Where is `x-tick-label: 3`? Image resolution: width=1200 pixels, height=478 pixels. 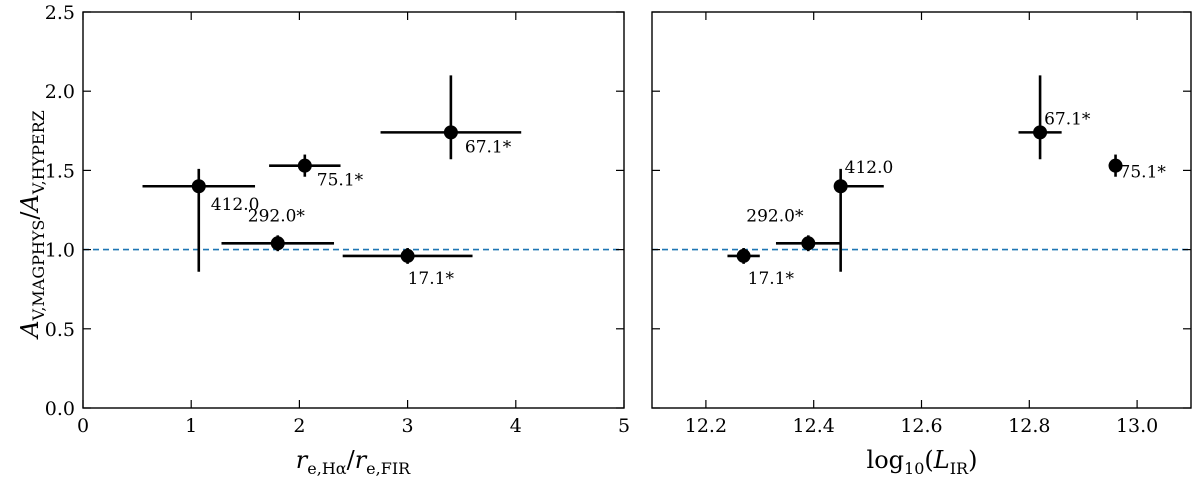
x-tick-label: 3 is located at coordinates (408, 426).